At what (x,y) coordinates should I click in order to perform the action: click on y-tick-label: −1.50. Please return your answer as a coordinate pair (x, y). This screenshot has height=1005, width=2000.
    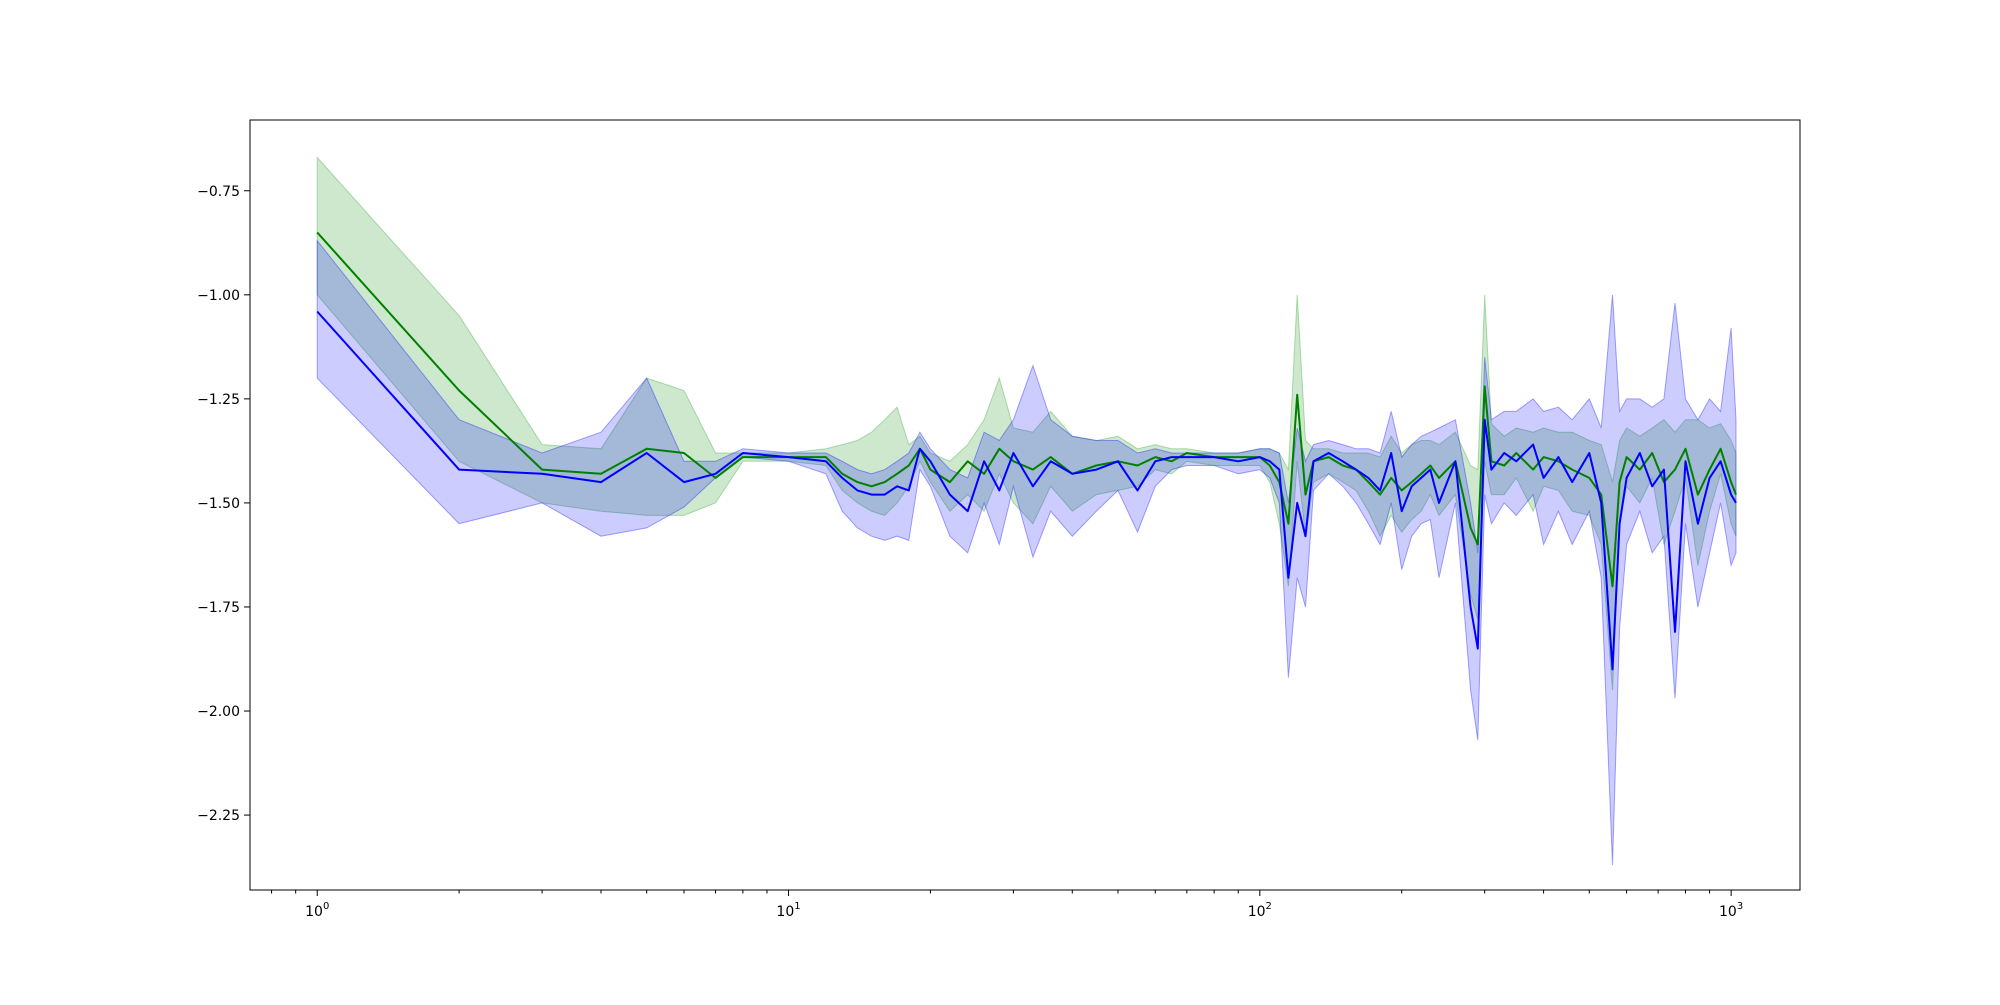
    Looking at the image, I should click on (218, 504).